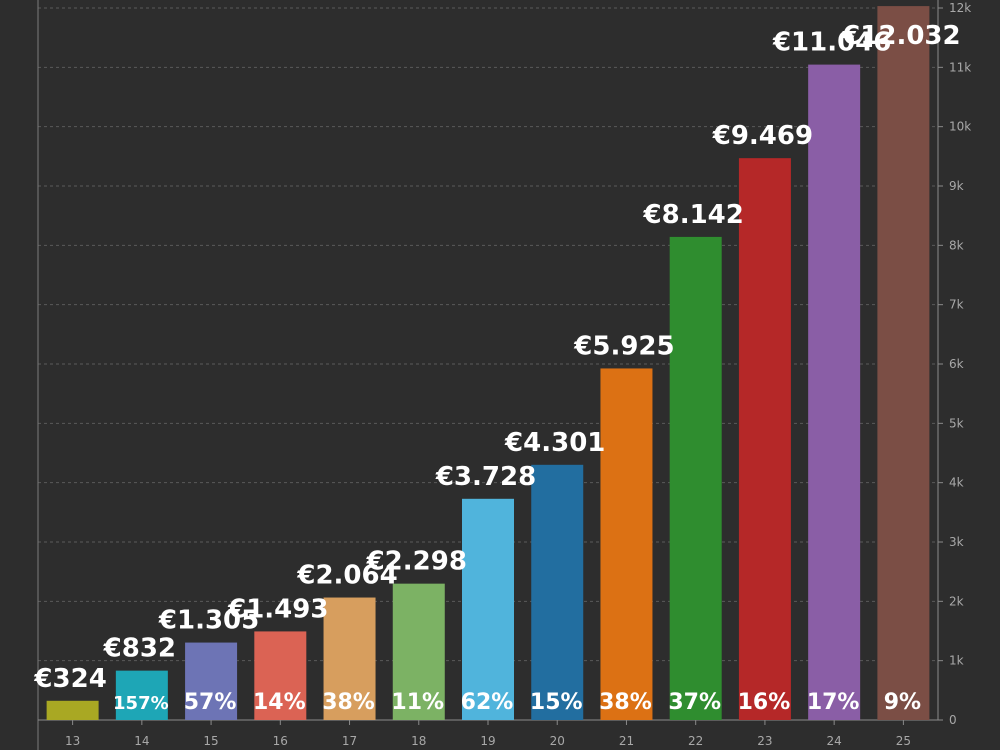  Describe the element at coordinates (956, 542) in the screenshot. I see `y-tick-label: 3k` at that location.